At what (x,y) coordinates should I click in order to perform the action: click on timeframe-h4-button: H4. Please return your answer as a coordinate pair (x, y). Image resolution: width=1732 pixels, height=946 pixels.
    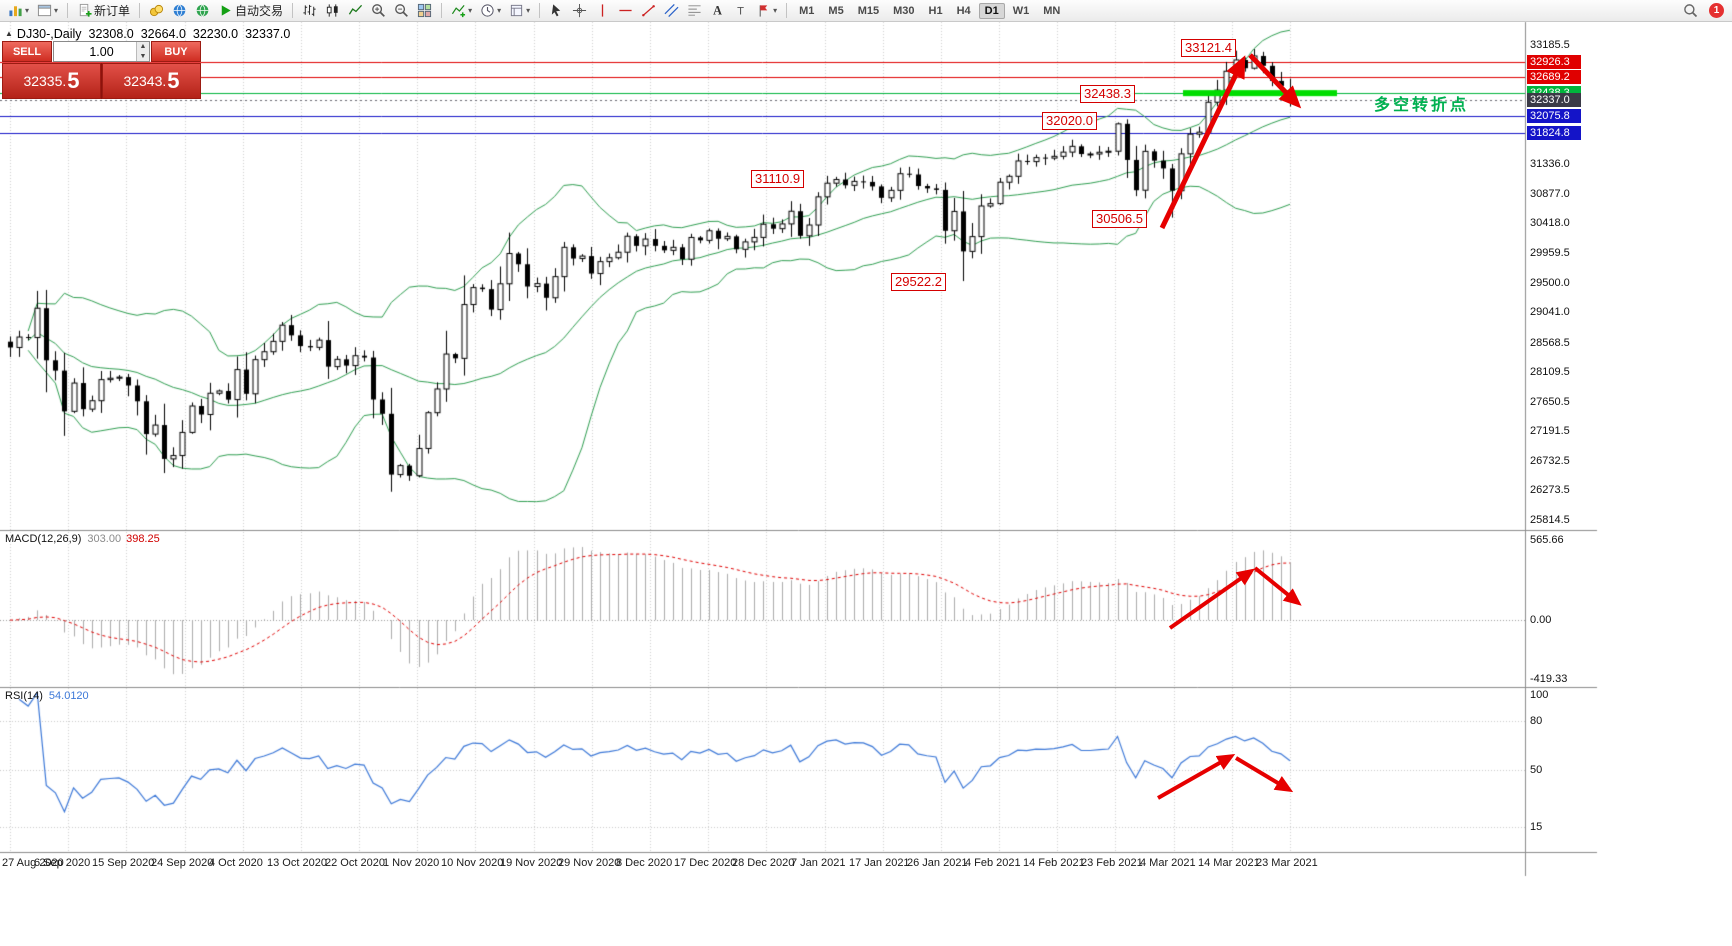
    Looking at the image, I should click on (963, 10).